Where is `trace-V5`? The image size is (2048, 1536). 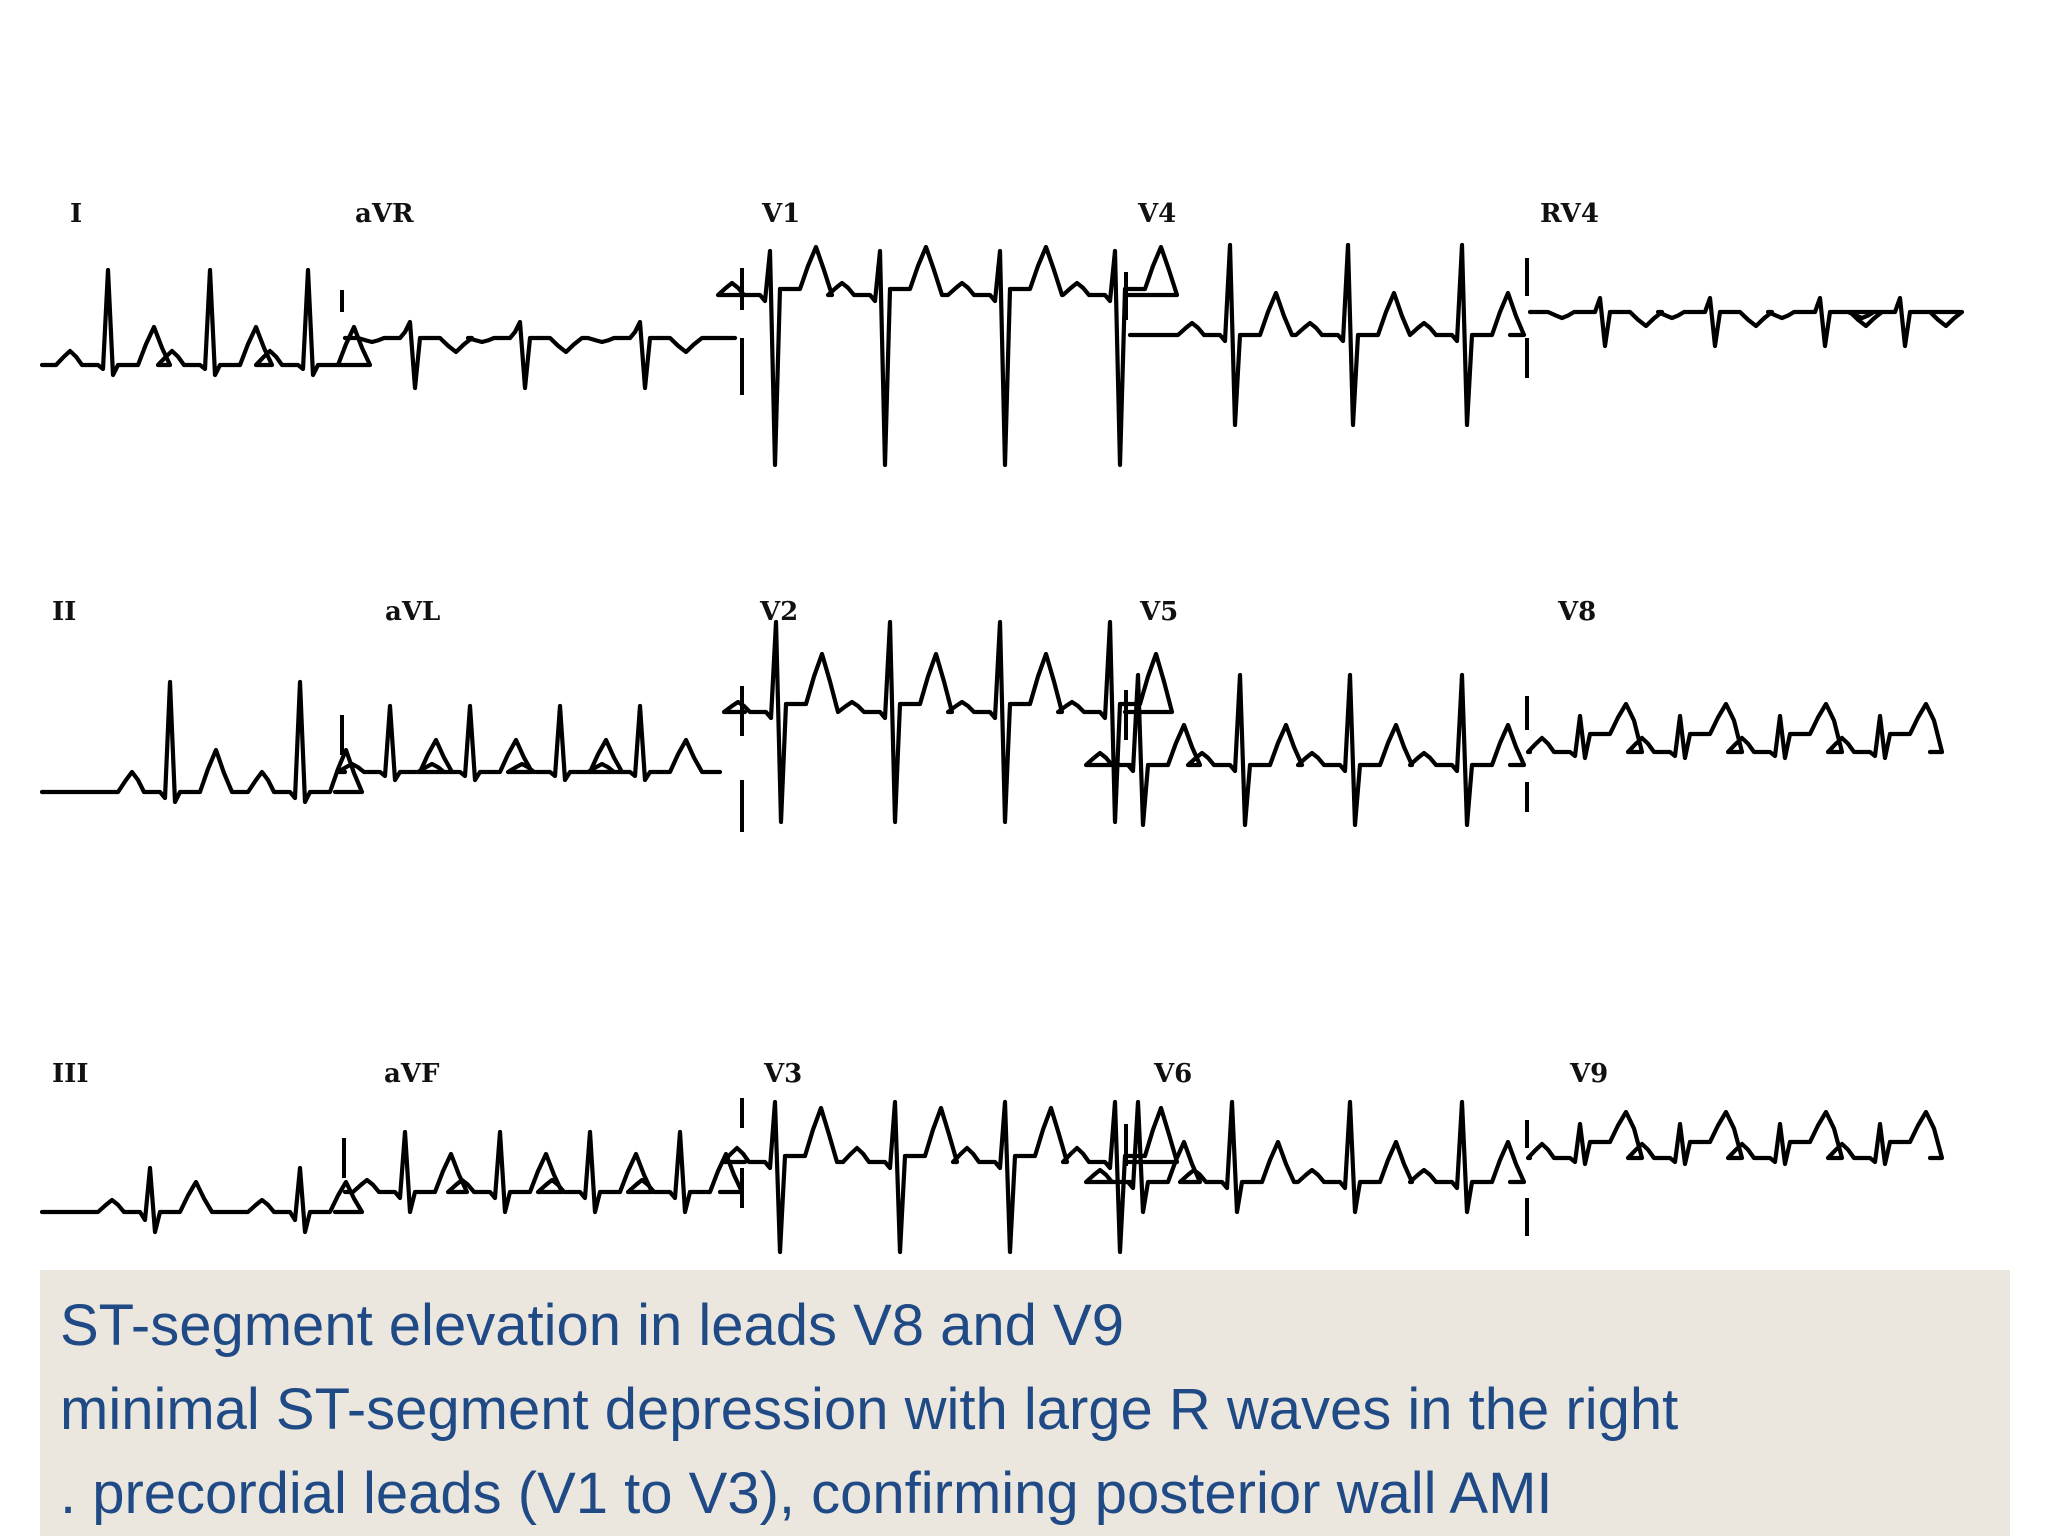
trace-V5 is located at coordinates (1305, 750).